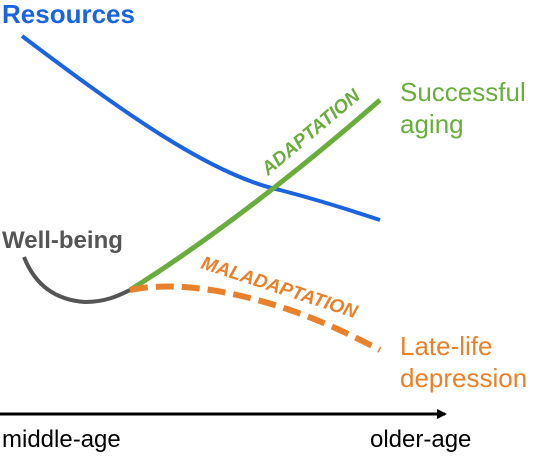  What do you see at coordinates (76, 280) in the screenshot?
I see `well-being-curve` at bounding box center [76, 280].